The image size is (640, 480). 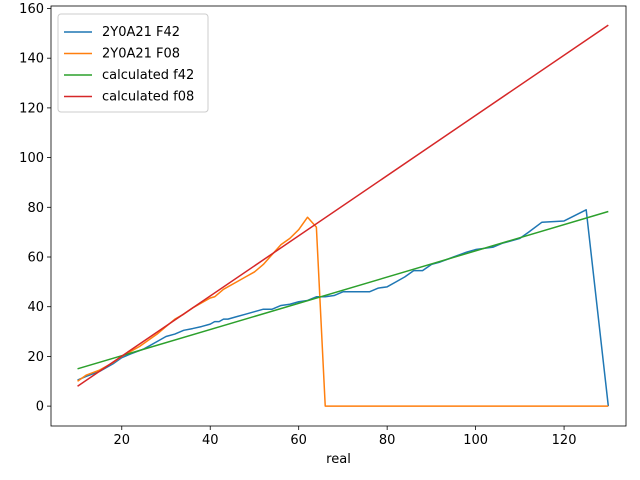 What do you see at coordinates (338, 459) in the screenshot?
I see `x-axis-label: real` at bounding box center [338, 459].